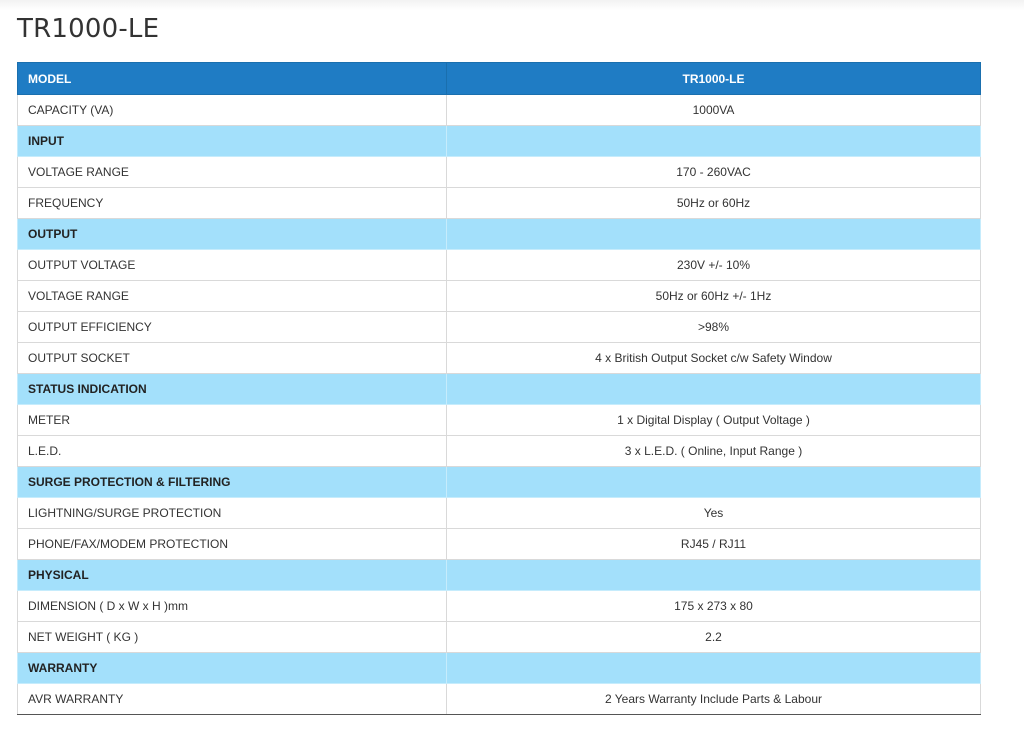 This screenshot has height=735, width=1024. Describe the element at coordinates (232, 668) in the screenshot. I see `section-label: WARRANTY` at that location.